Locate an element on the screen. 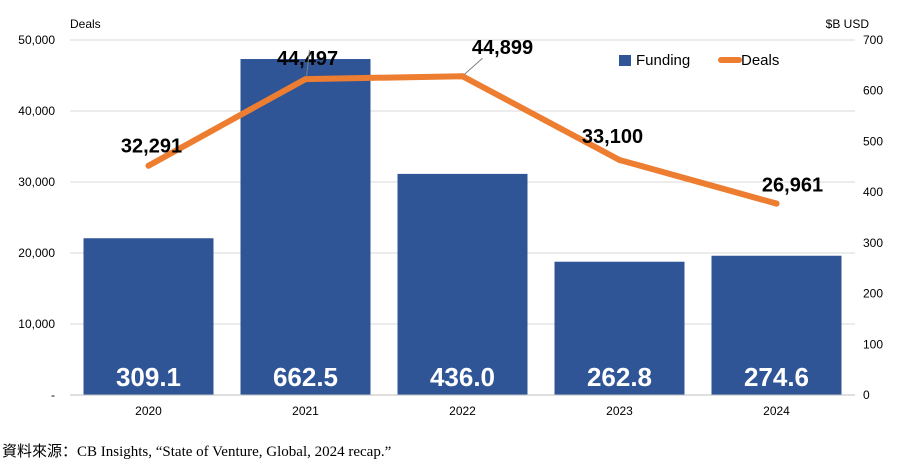 The width and height of the screenshot is (900, 475). funding-data-label: 274.6 is located at coordinates (776, 377).